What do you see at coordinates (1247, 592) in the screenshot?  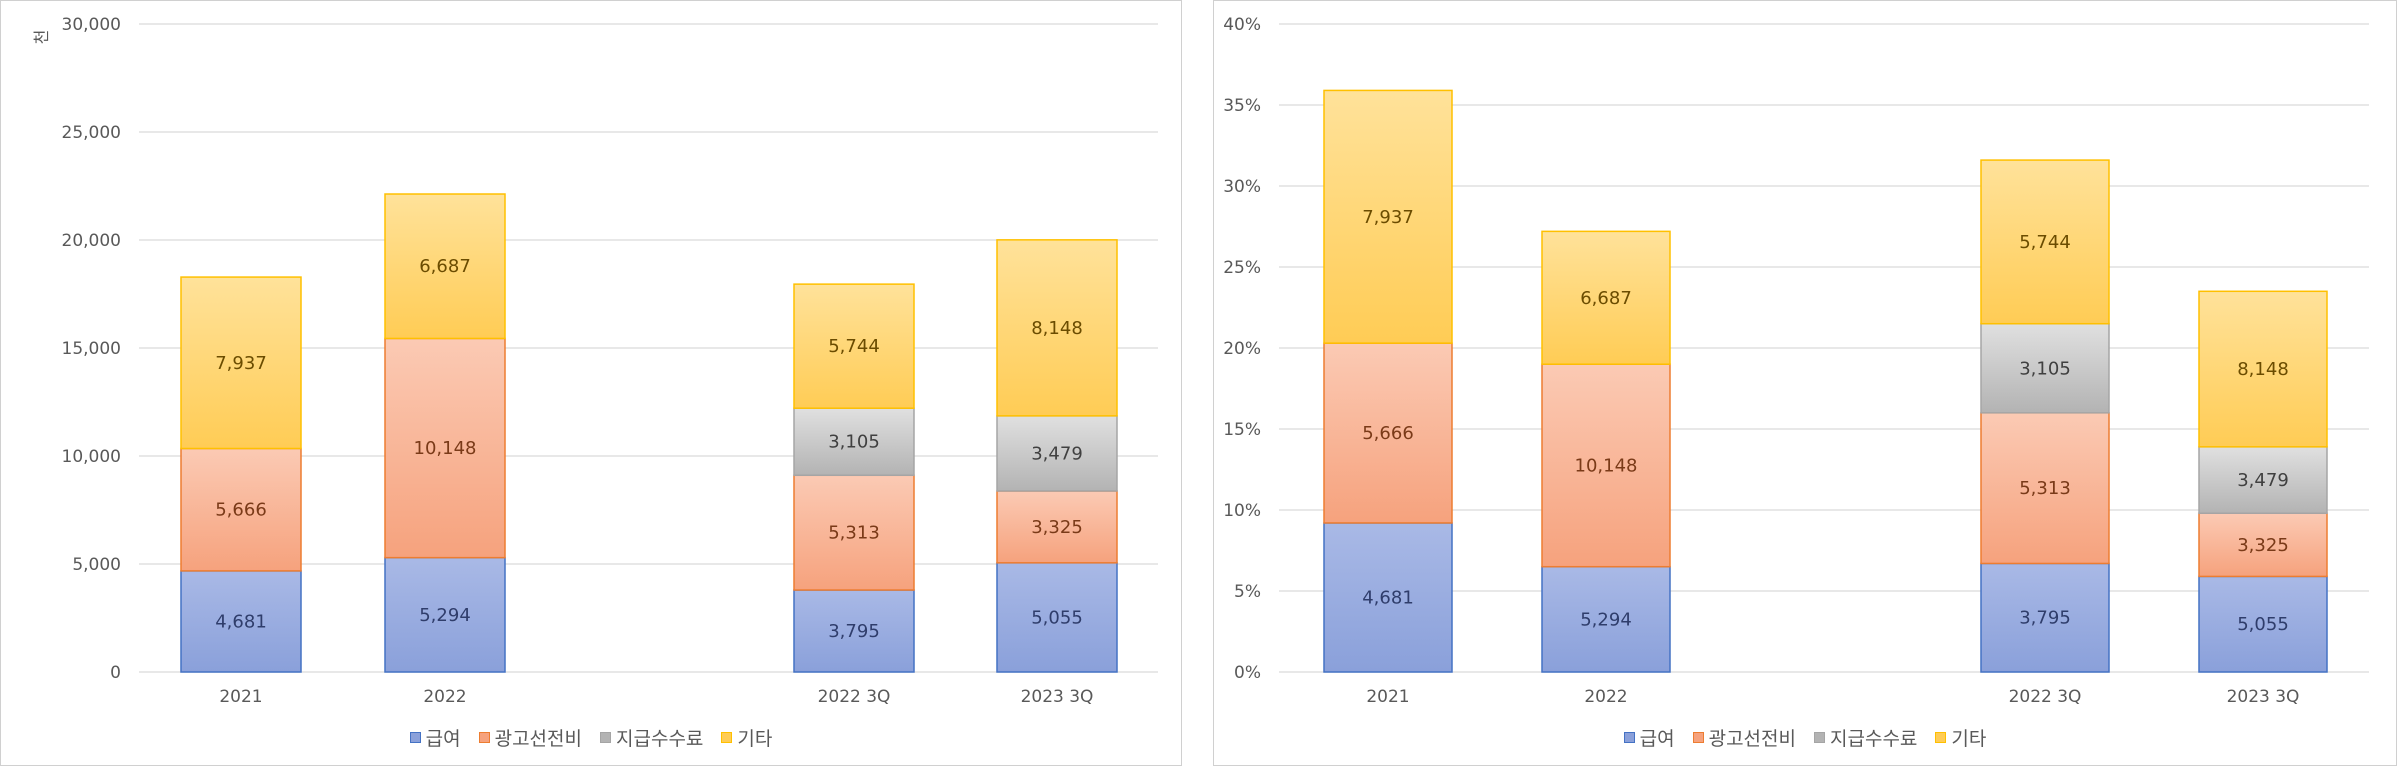 I see `y-tick-label: 5%` at bounding box center [1247, 592].